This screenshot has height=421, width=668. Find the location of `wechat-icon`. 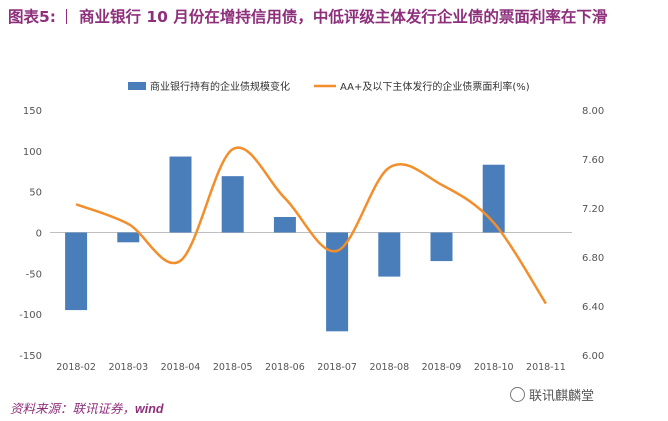

wechat-icon is located at coordinates (517, 394).